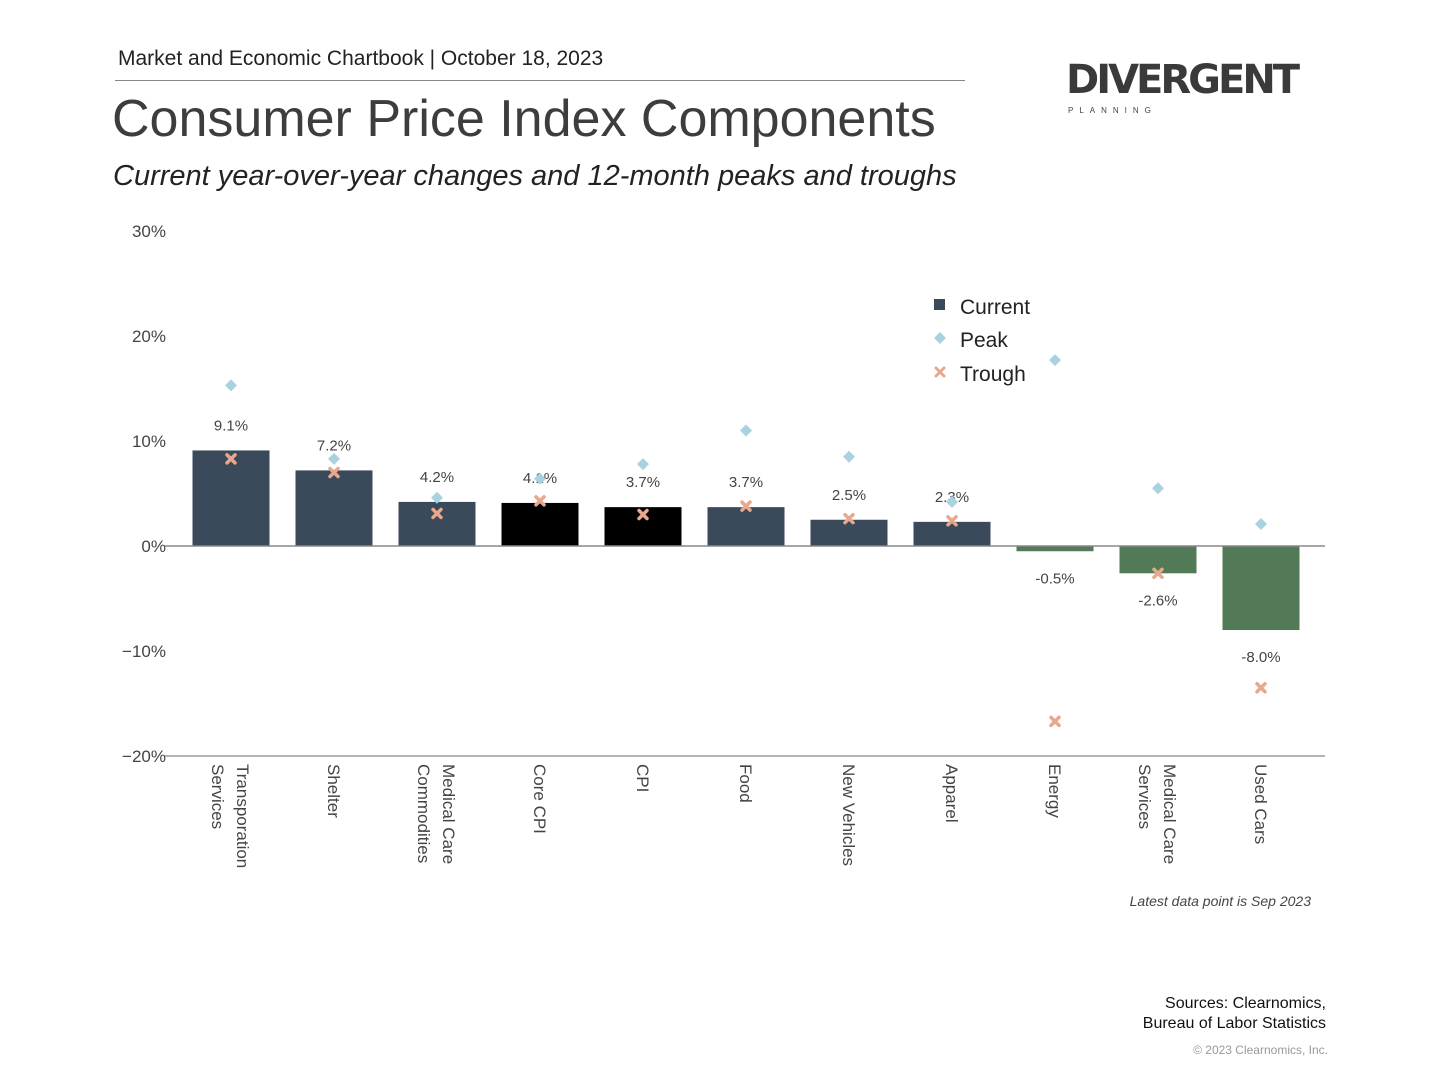 Image resolution: width=1440 pixels, height=1080 pixels. I want to click on legend-peak-swatch, so click(940, 338).